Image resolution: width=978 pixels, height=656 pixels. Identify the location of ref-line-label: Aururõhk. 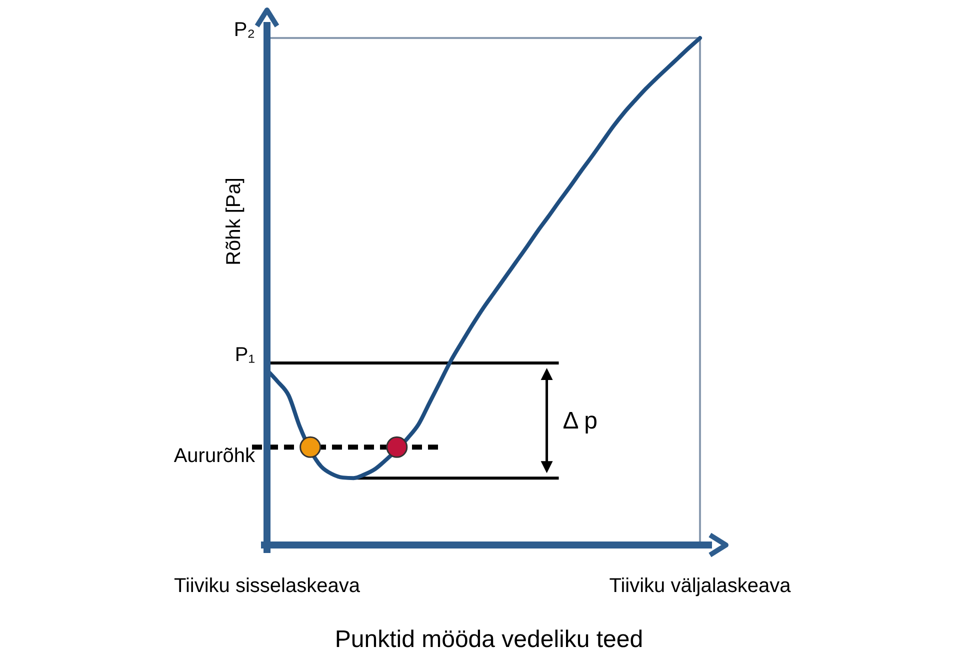
(215, 456).